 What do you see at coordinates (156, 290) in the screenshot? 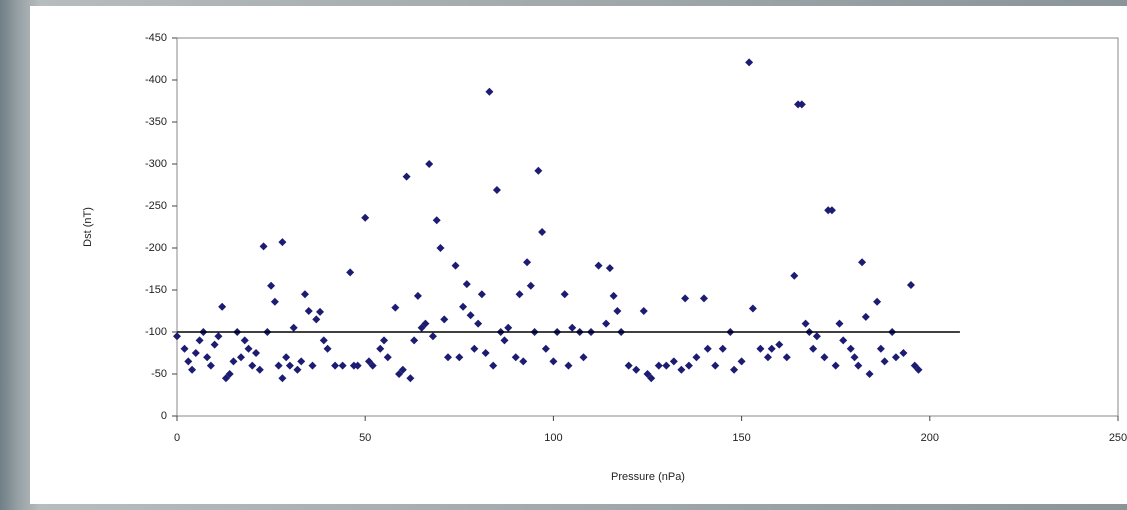
I see `y-tick-label: -150` at bounding box center [156, 290].